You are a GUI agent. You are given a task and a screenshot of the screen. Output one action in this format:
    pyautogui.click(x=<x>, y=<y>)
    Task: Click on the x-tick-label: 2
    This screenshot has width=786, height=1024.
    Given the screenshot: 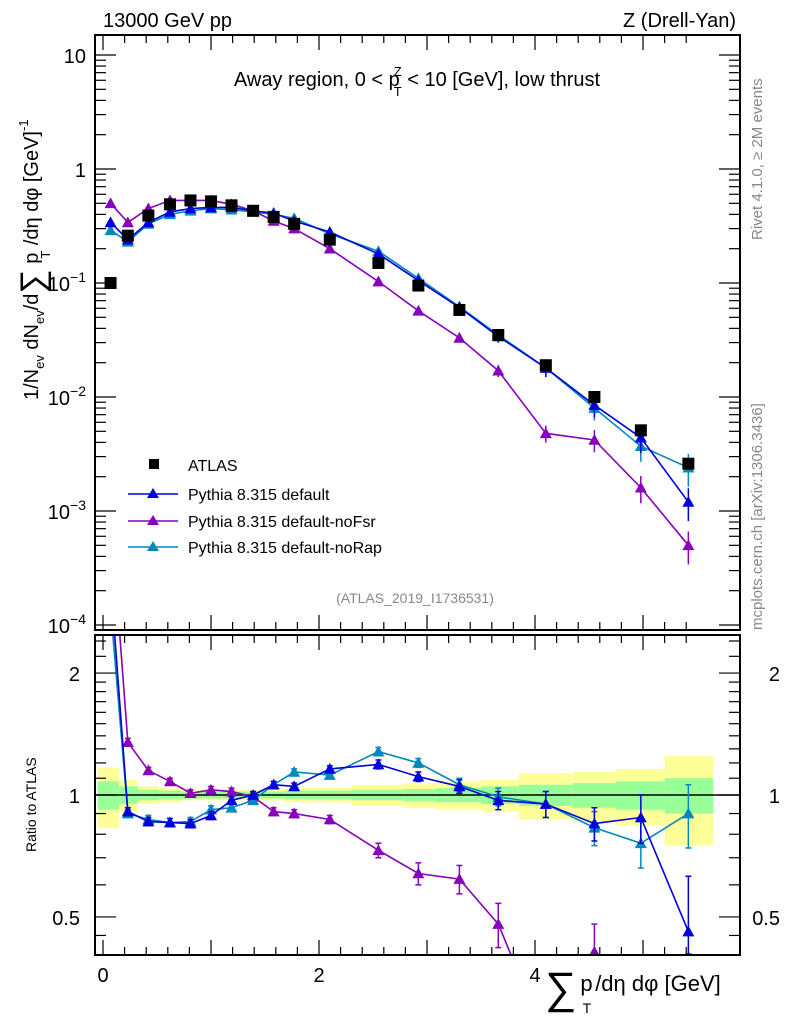 What is the action you would take?
    pyautogui.click(x=318, y=976)
    